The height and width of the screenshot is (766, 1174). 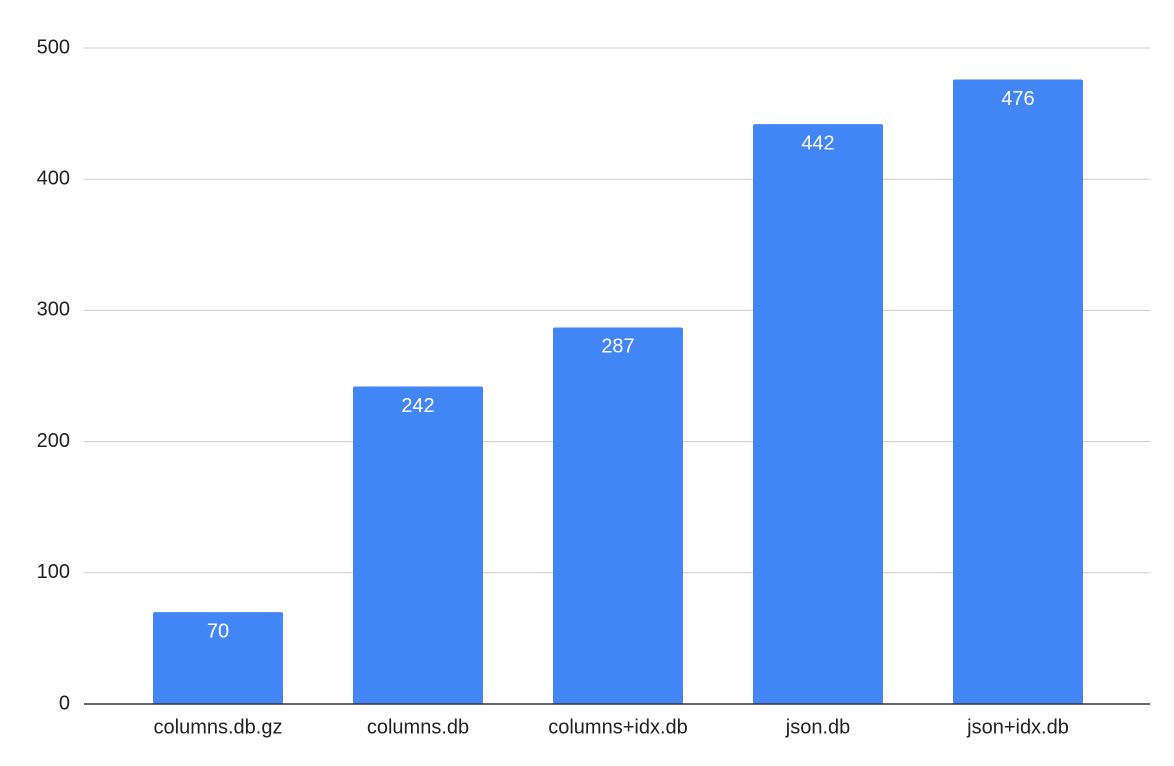 What do you see at coordinates (53, 47) in the screenshot?
I see `y-tick-label: 500` at bounding box center [53, 47].